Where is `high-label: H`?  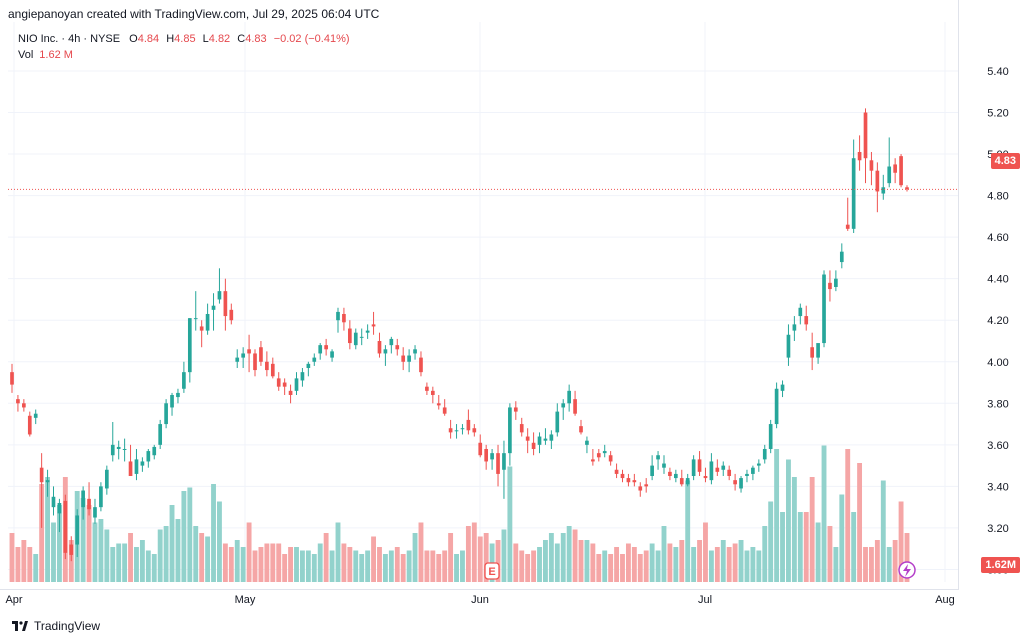 high-label: H is located at coordinates (170, 39).